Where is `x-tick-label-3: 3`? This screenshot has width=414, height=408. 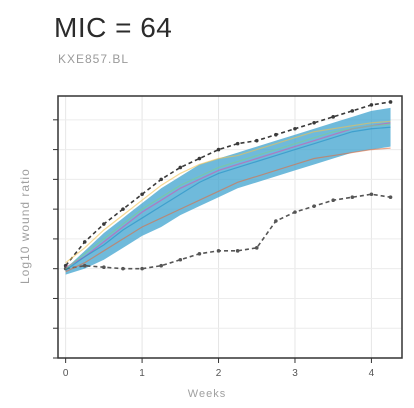
x-tick-label-3: 3 is located at coordinates (295, 373).